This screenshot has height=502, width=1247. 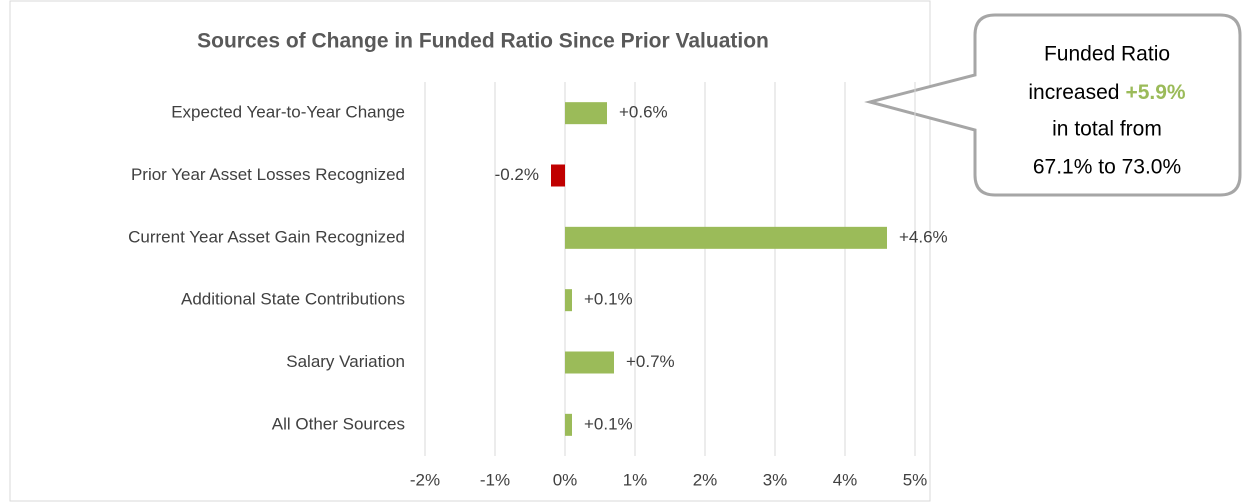 I want to click on x-tick-label: 3%, so click(x=775, y=479).